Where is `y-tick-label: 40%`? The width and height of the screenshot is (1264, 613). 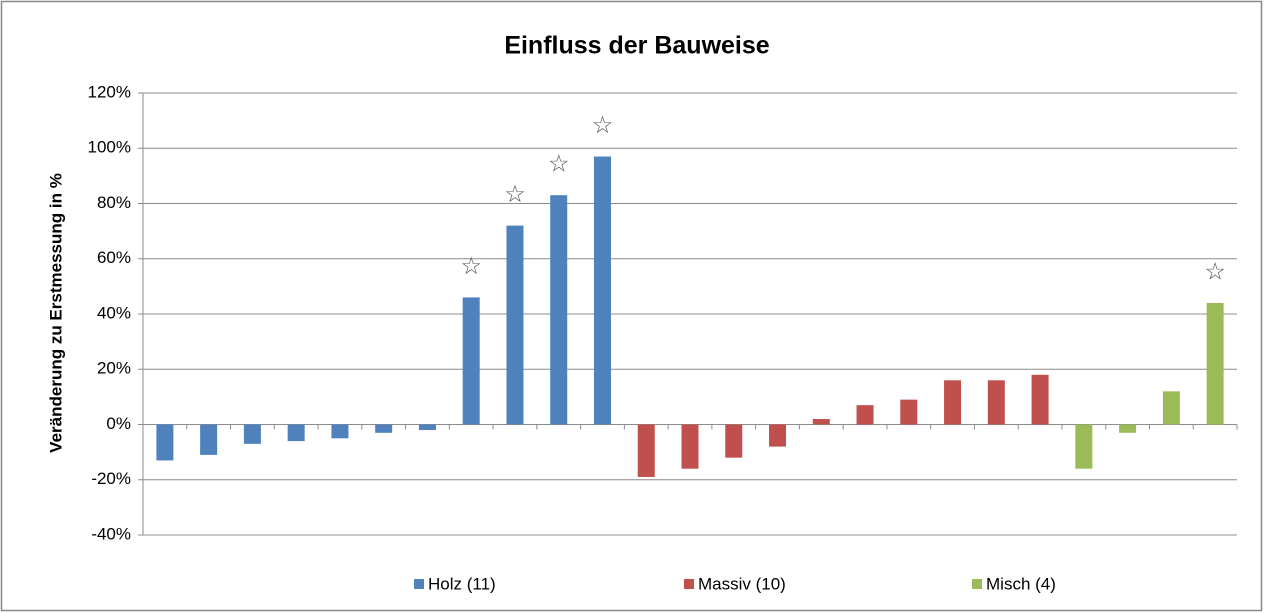
y-tick-label: 40% is located at coordinates (114, 312).